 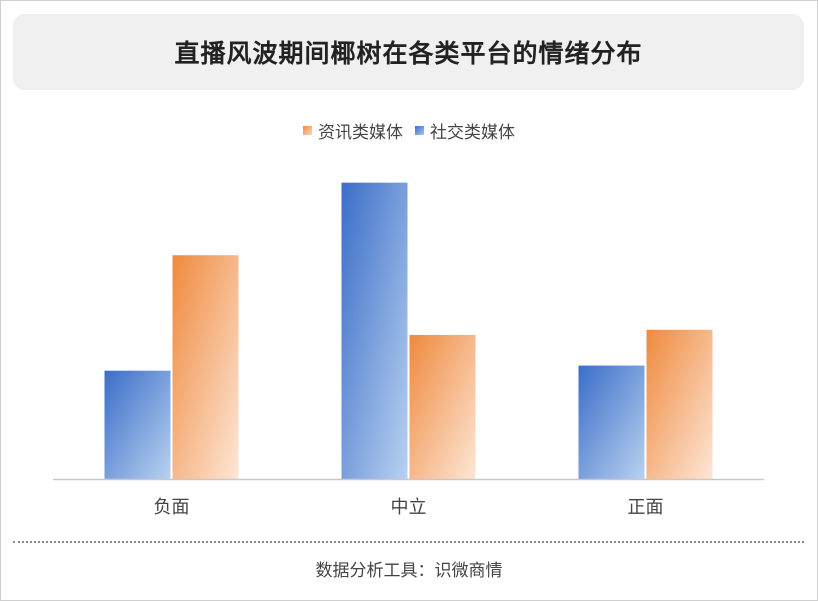 I want to click on footer-divider, so click(x=408, y=542).